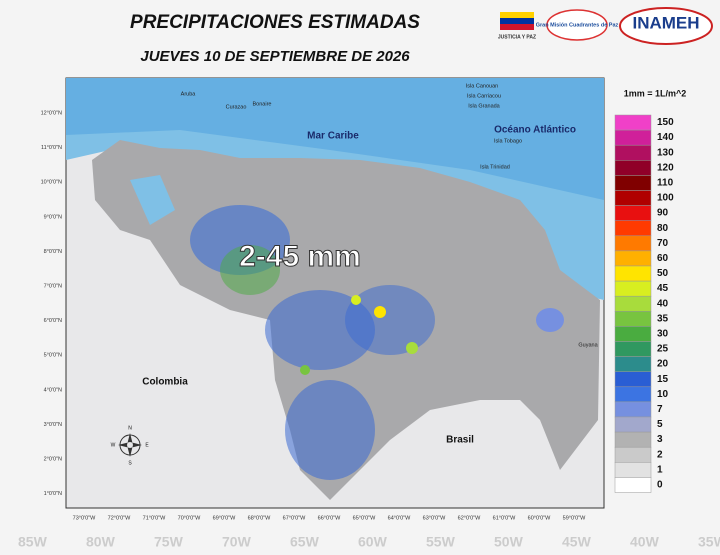 The width and height of the screenshot is (720, 555). What do you see at coordinates (84, 518) in the screenshot?
I see `longitude-label: 73°0'0"W` at bounding box center [84, 518].